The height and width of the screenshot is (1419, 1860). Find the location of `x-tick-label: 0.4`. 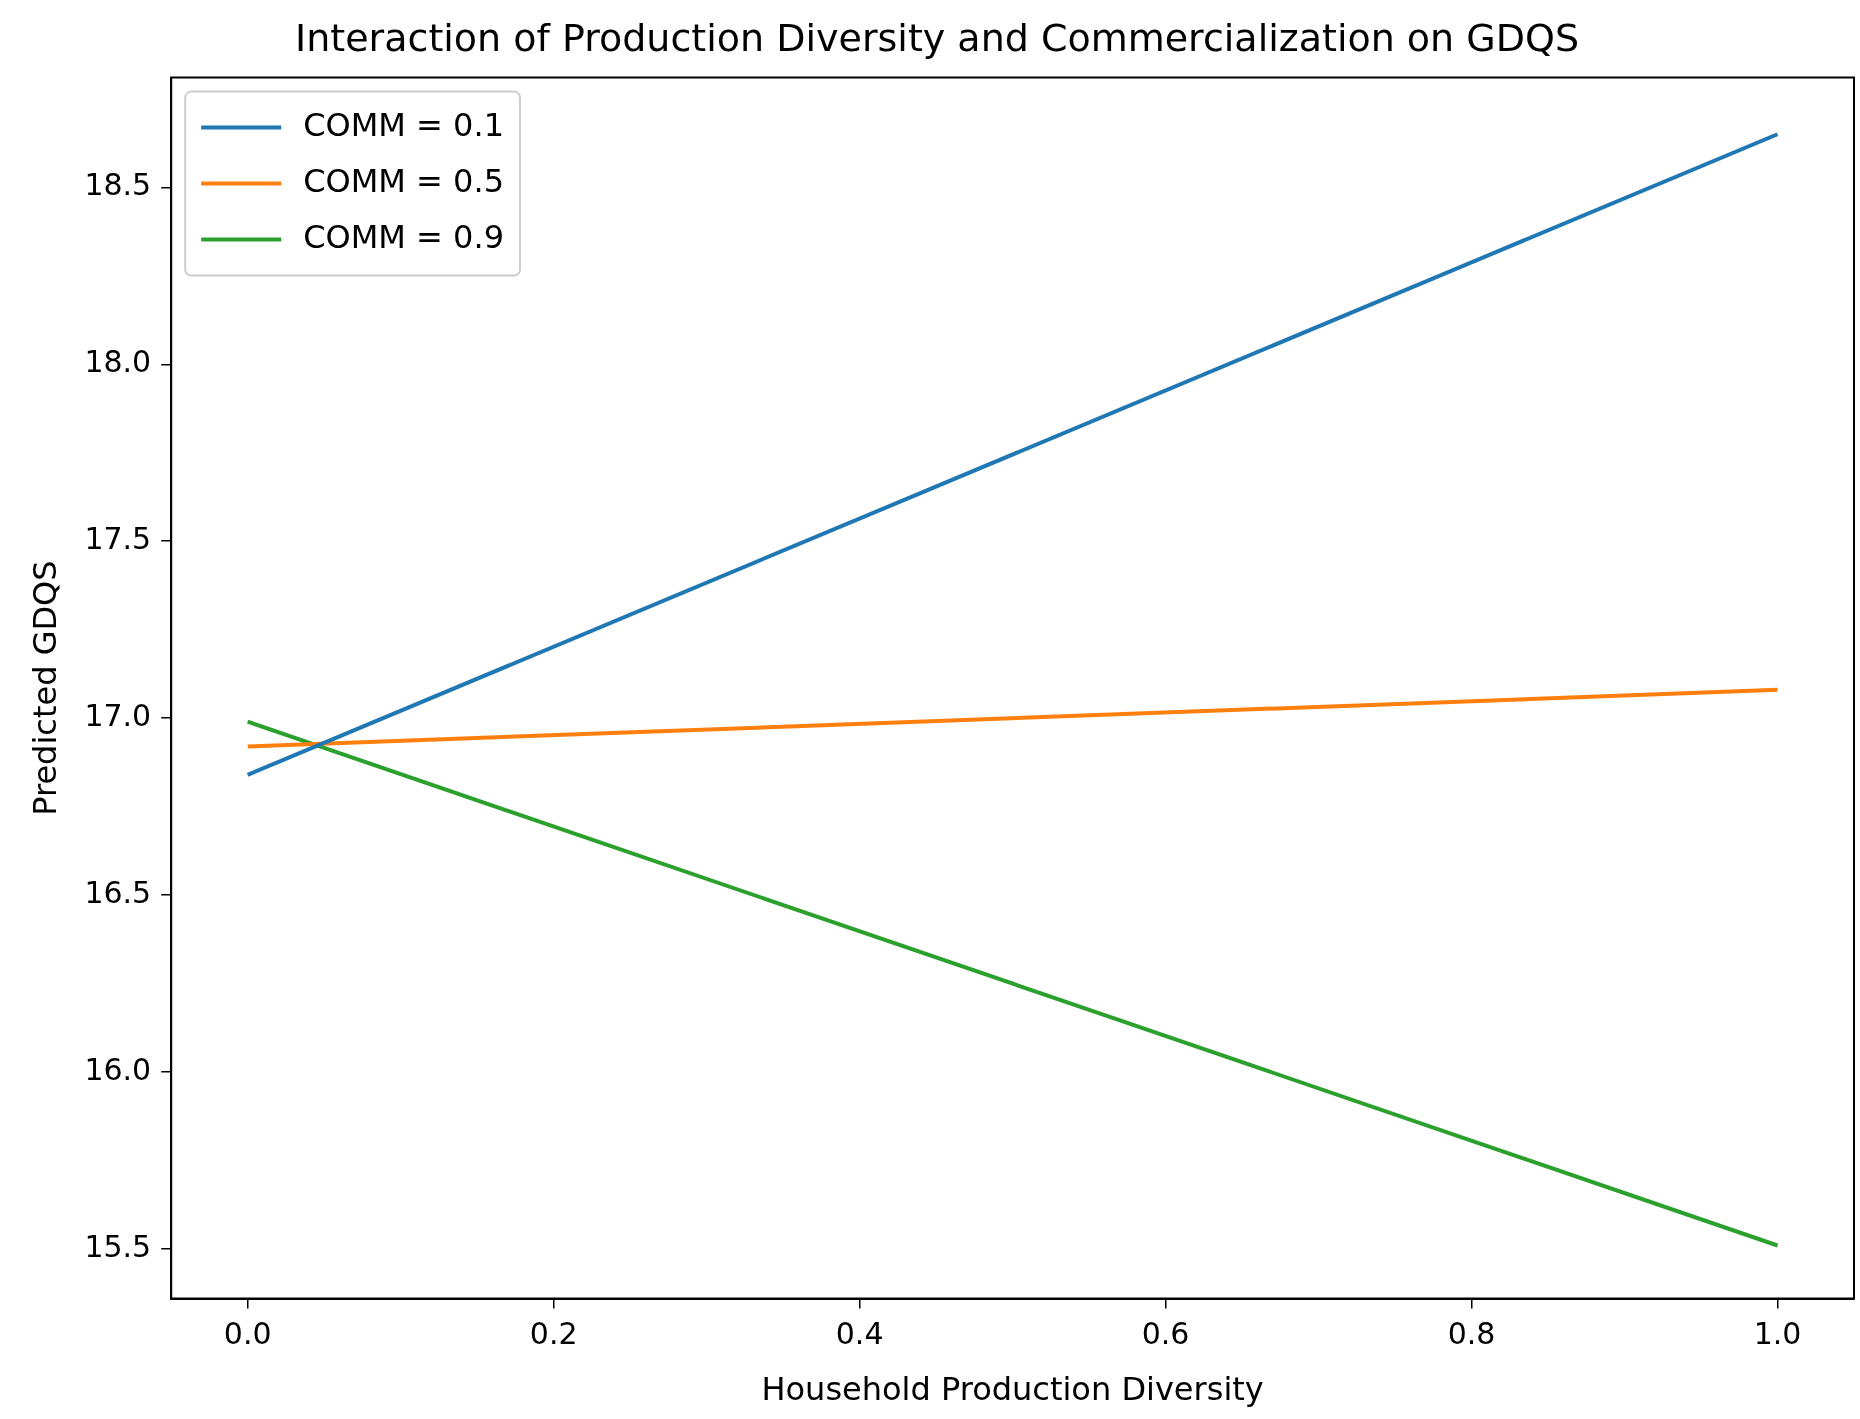

x-tick-label: 0.4 is located at coordinates (859, 1334).